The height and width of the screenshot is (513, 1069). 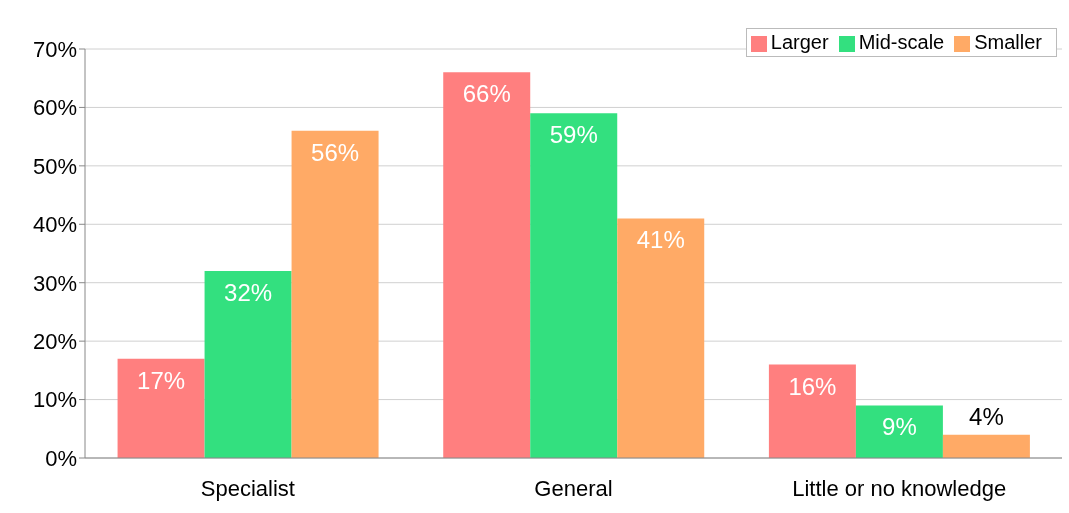 What do you see at coordinates (573, 135) in the screenshot?
I see `data-label: 59%` at bounding box center [573, 135].